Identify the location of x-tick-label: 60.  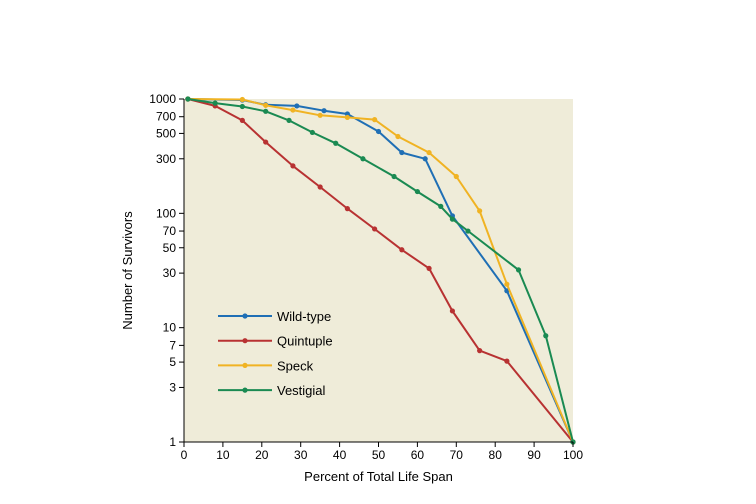
(418, 455).